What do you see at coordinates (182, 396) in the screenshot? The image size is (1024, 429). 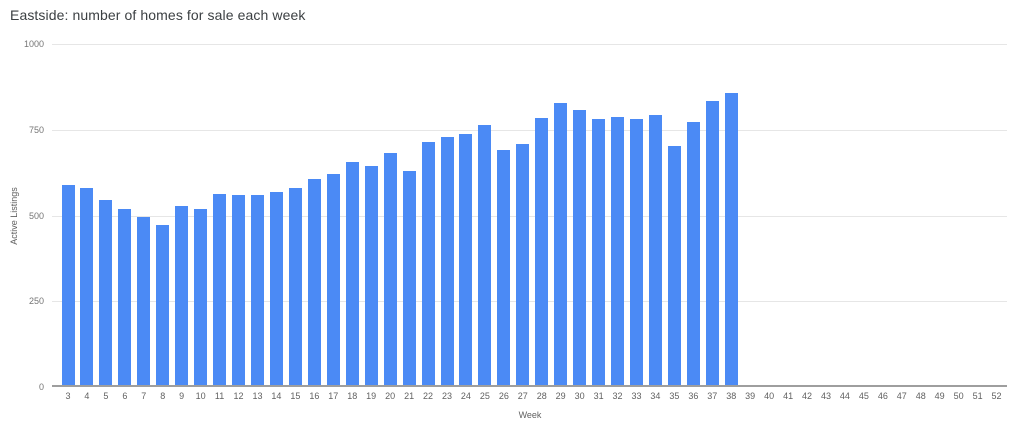 I see `x-tick-label-9: 9` at bounding box center [182, 396].